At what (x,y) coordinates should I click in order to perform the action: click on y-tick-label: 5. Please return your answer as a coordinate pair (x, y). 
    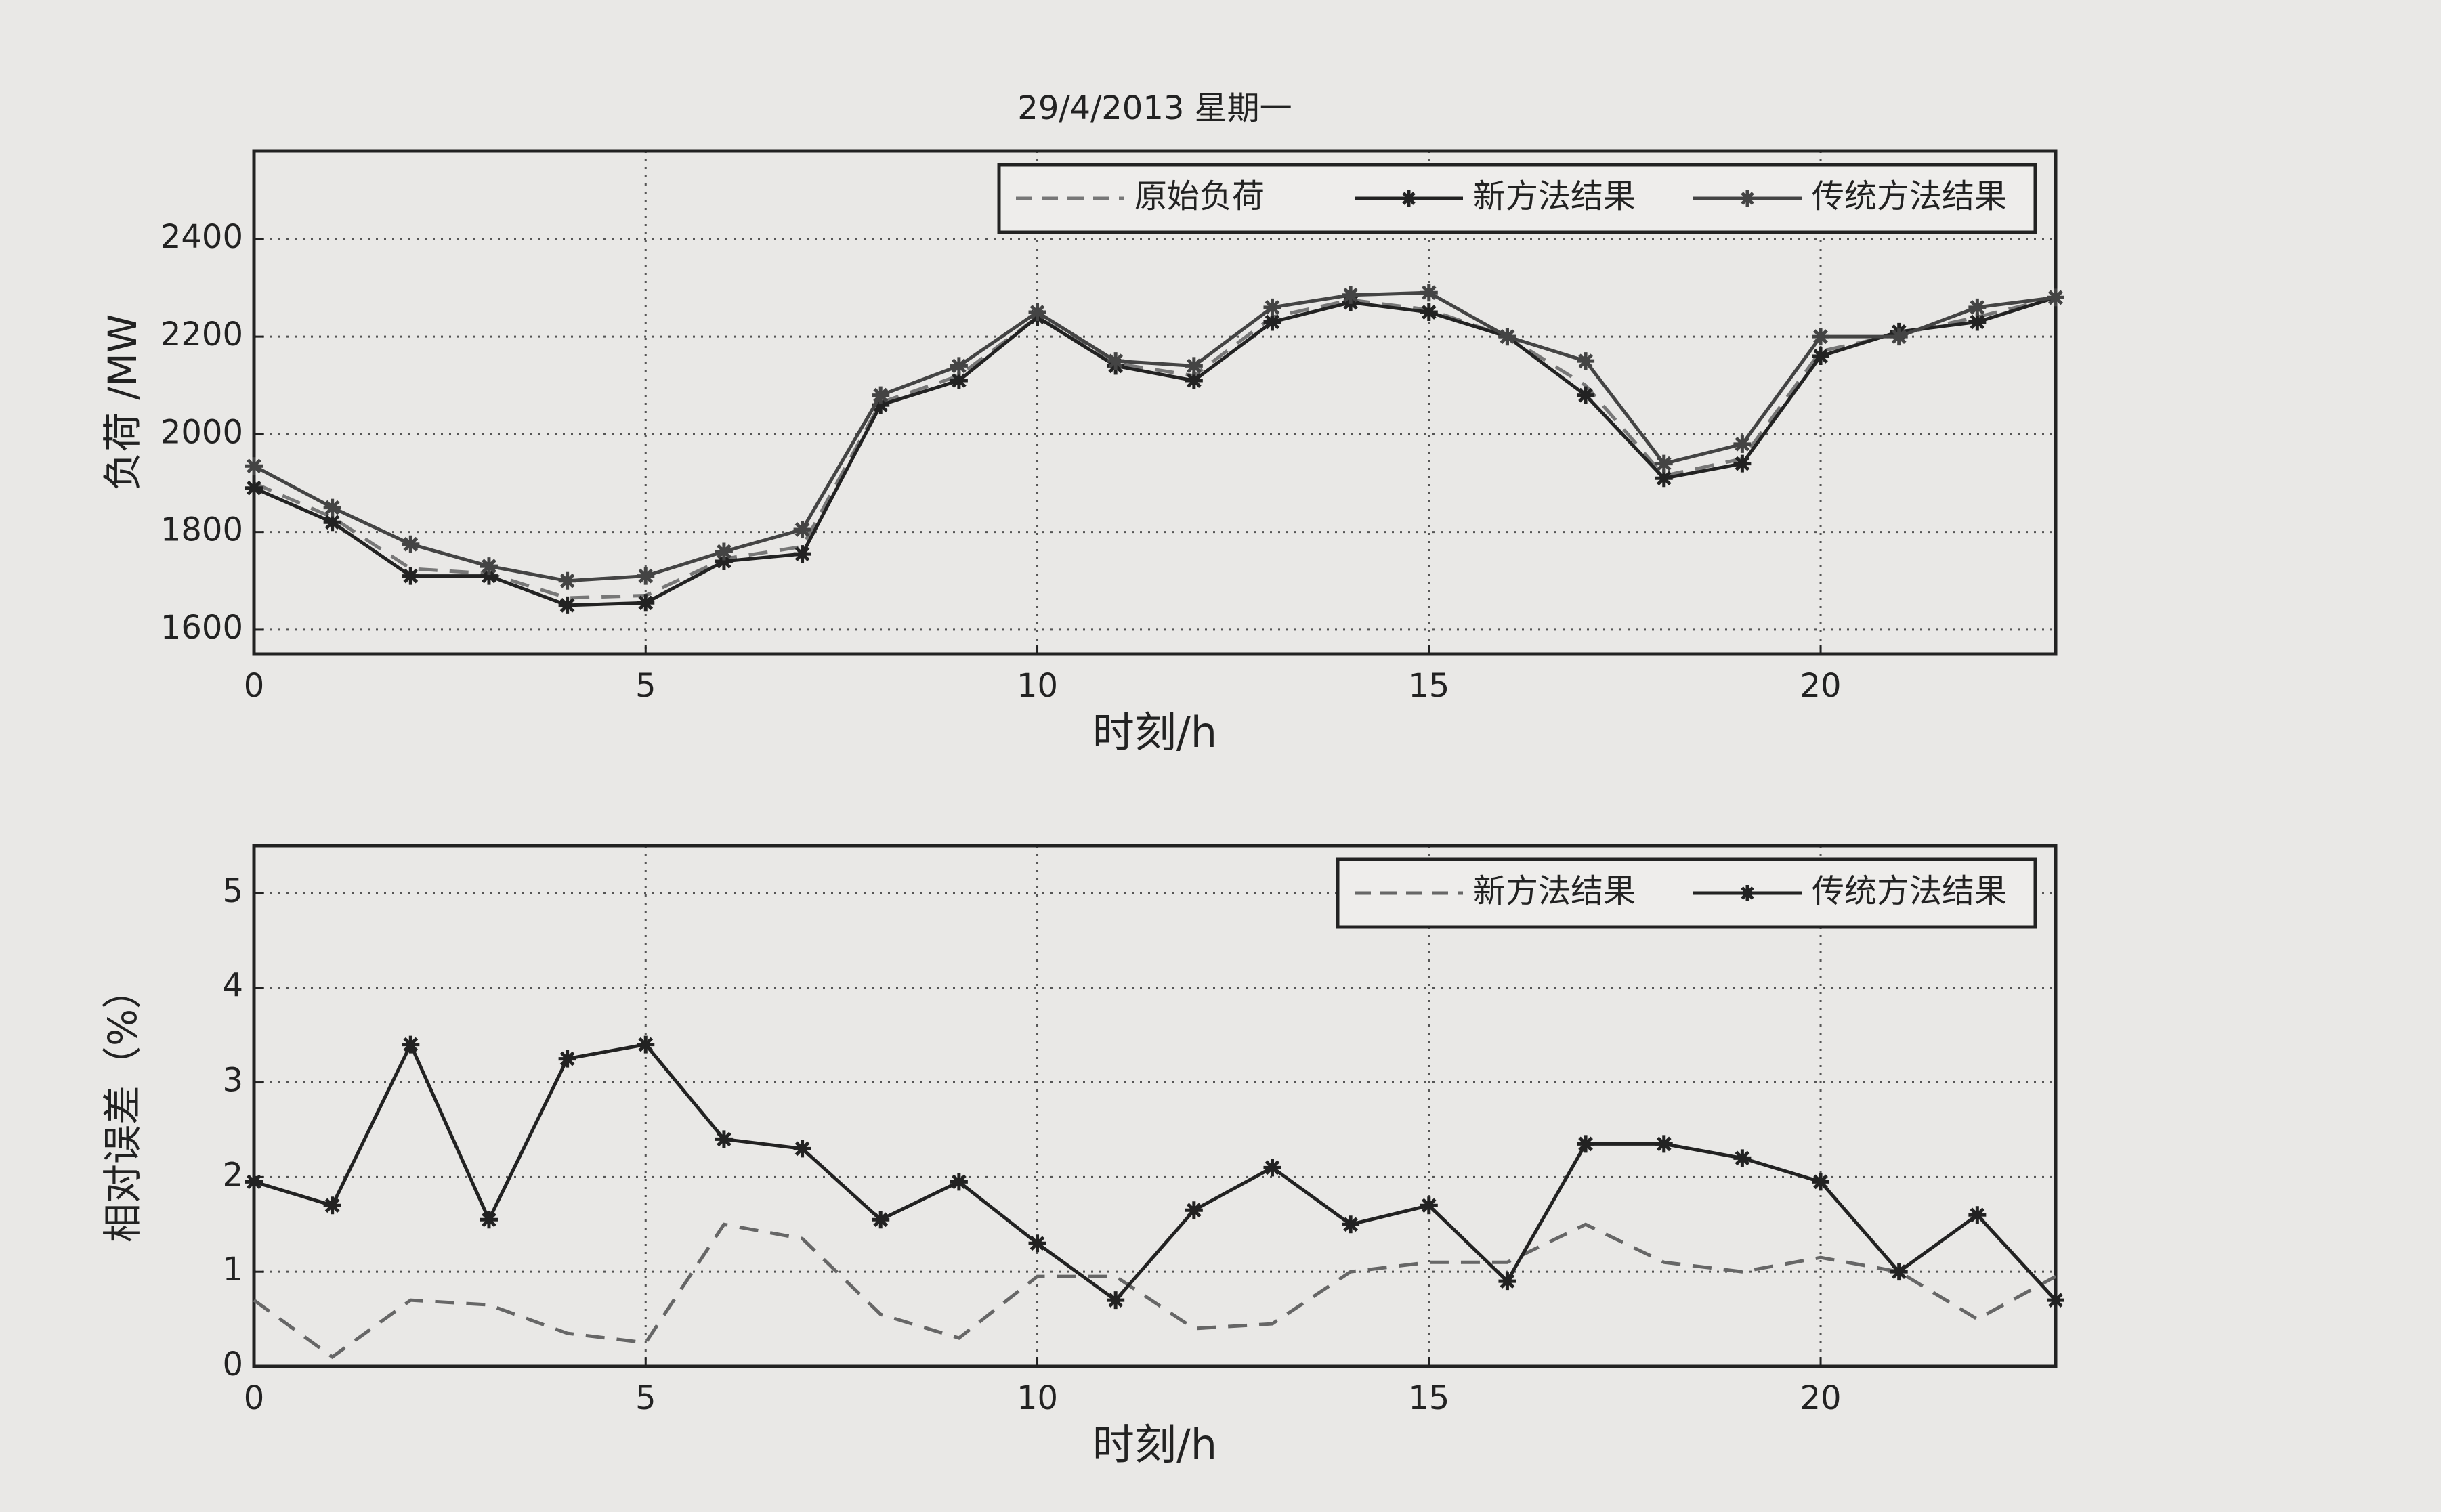
    Looking at the image, I should click on (232, 891).